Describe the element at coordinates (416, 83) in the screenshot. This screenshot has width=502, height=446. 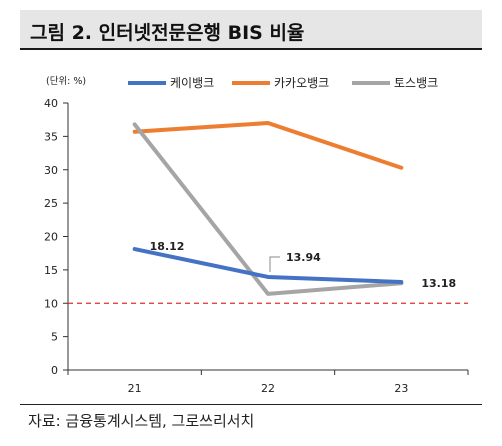
I see `legend-label: 토스뱅크` at that location.